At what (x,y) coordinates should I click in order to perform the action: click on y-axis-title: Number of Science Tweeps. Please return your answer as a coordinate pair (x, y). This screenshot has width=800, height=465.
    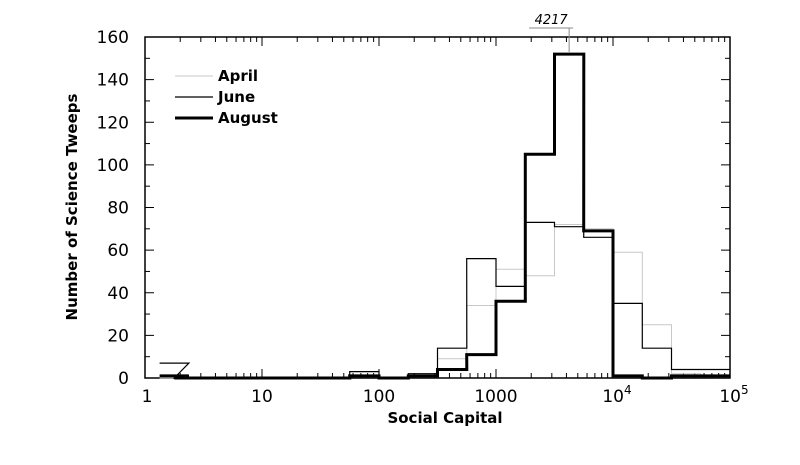
    Looking at the image, I should click on (72, 206).